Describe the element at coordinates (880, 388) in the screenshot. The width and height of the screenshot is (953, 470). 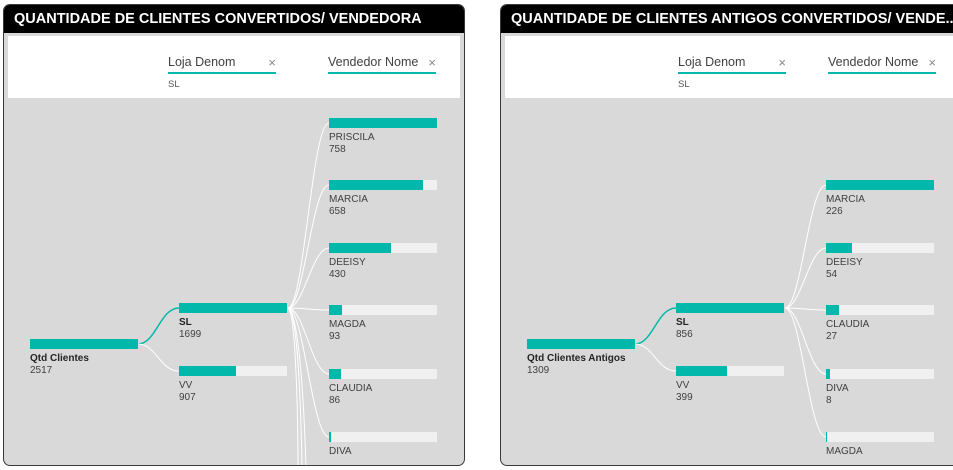
I see `seller-node: DIVA 8` at that location.